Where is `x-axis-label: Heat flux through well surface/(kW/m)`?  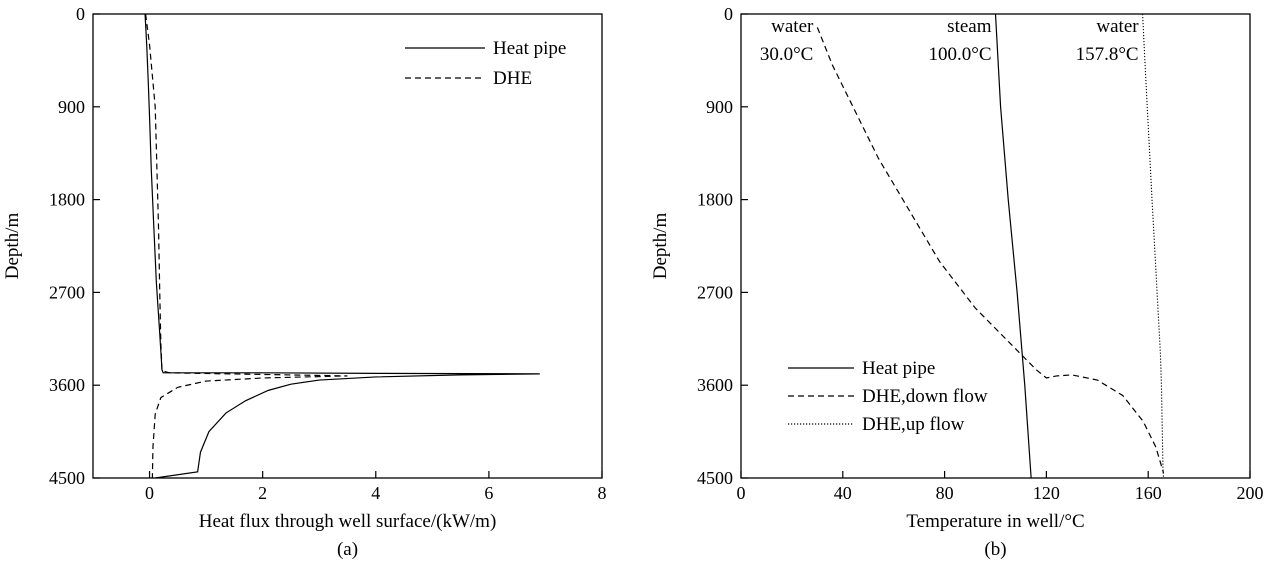 x-axis-label: Heat flux through well surface/(kW/m) is located at coordinates (348, 521).